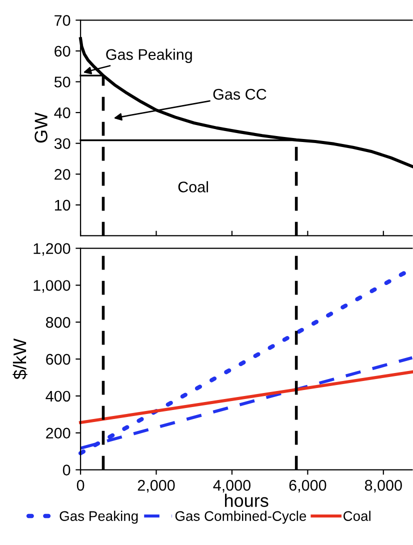 The image size is (413, 545). I want to click on y-tick-label: 40, so click(62, 112).